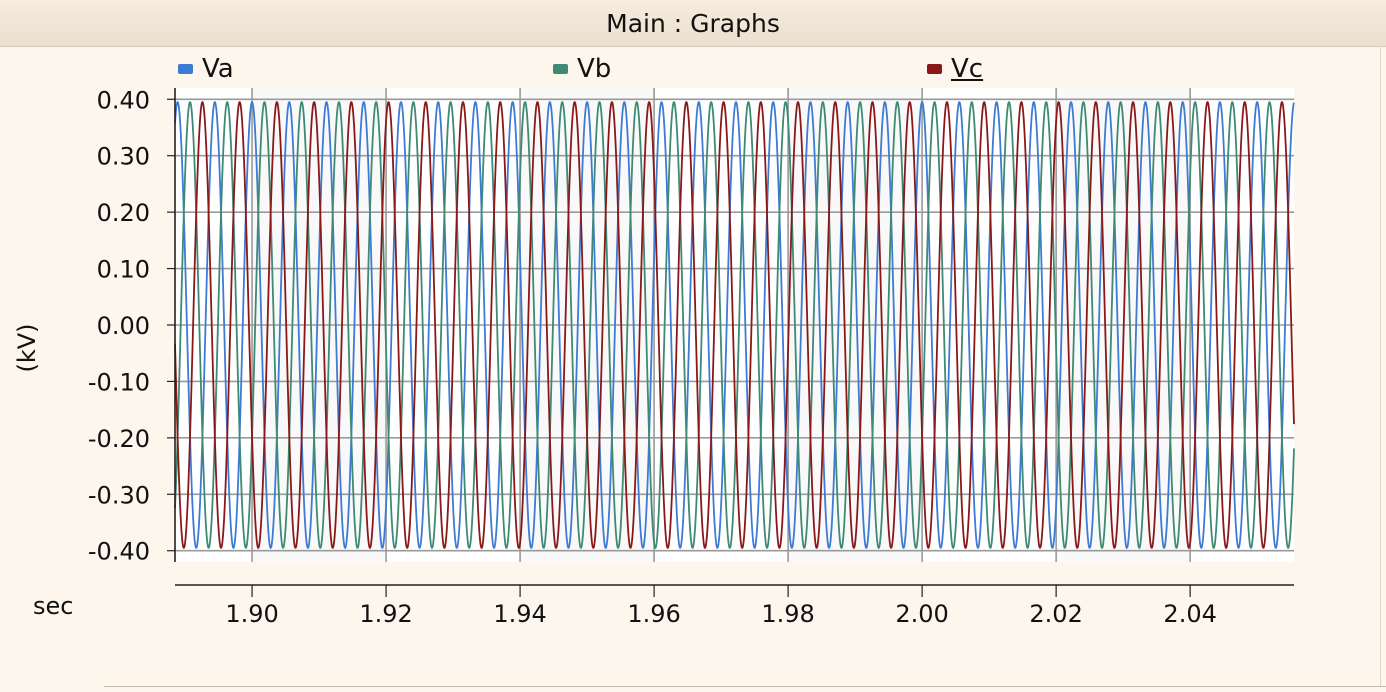 The height and width of the screenshot is (692, 1386). What do you see at coordinates (123, 157) in the screenshot?
I see `y-tick-label: 0.30` at bounding box center [123, 157].